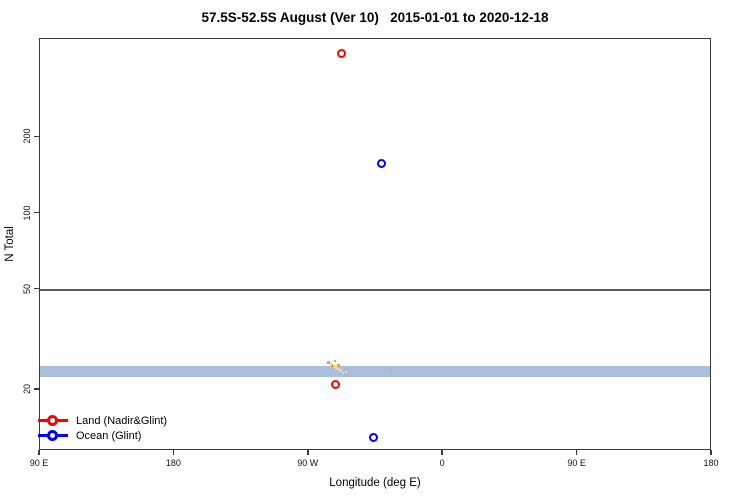 The image size is (750, 500). I want to click on x-axis-title: Longitude (deg E), so click(375, 483).